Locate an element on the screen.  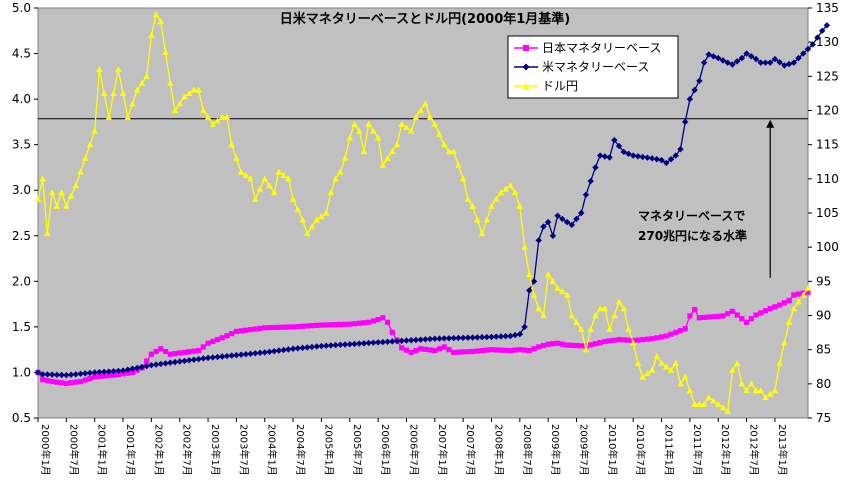
y-right-tick-label: 120 is located at coordinates (827, 111).